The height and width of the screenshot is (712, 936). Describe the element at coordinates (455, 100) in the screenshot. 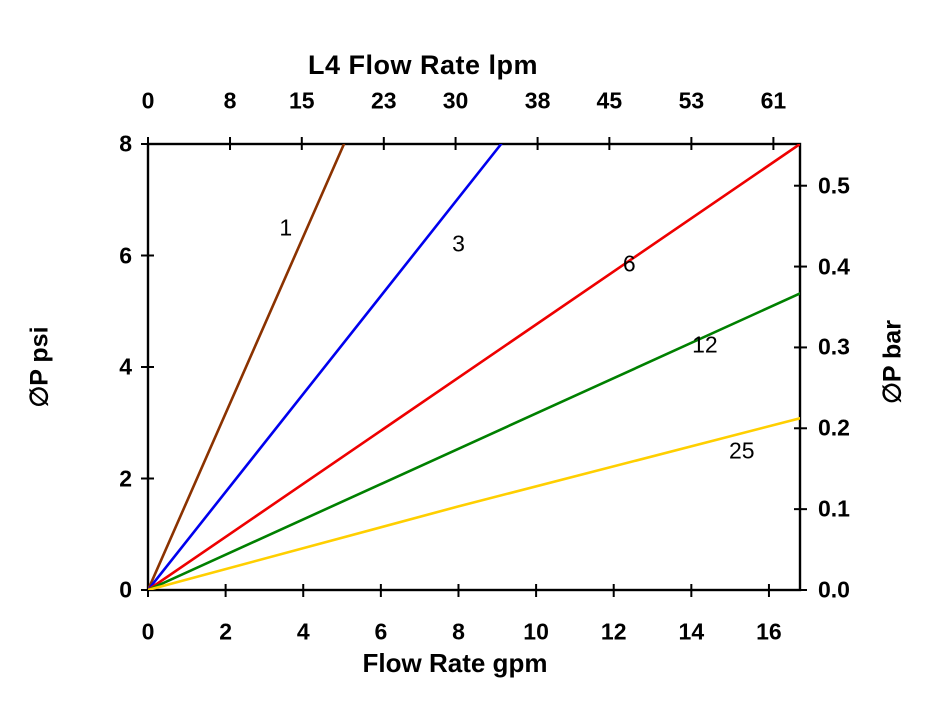

I see `x-top-tick-label: 30` at that location.